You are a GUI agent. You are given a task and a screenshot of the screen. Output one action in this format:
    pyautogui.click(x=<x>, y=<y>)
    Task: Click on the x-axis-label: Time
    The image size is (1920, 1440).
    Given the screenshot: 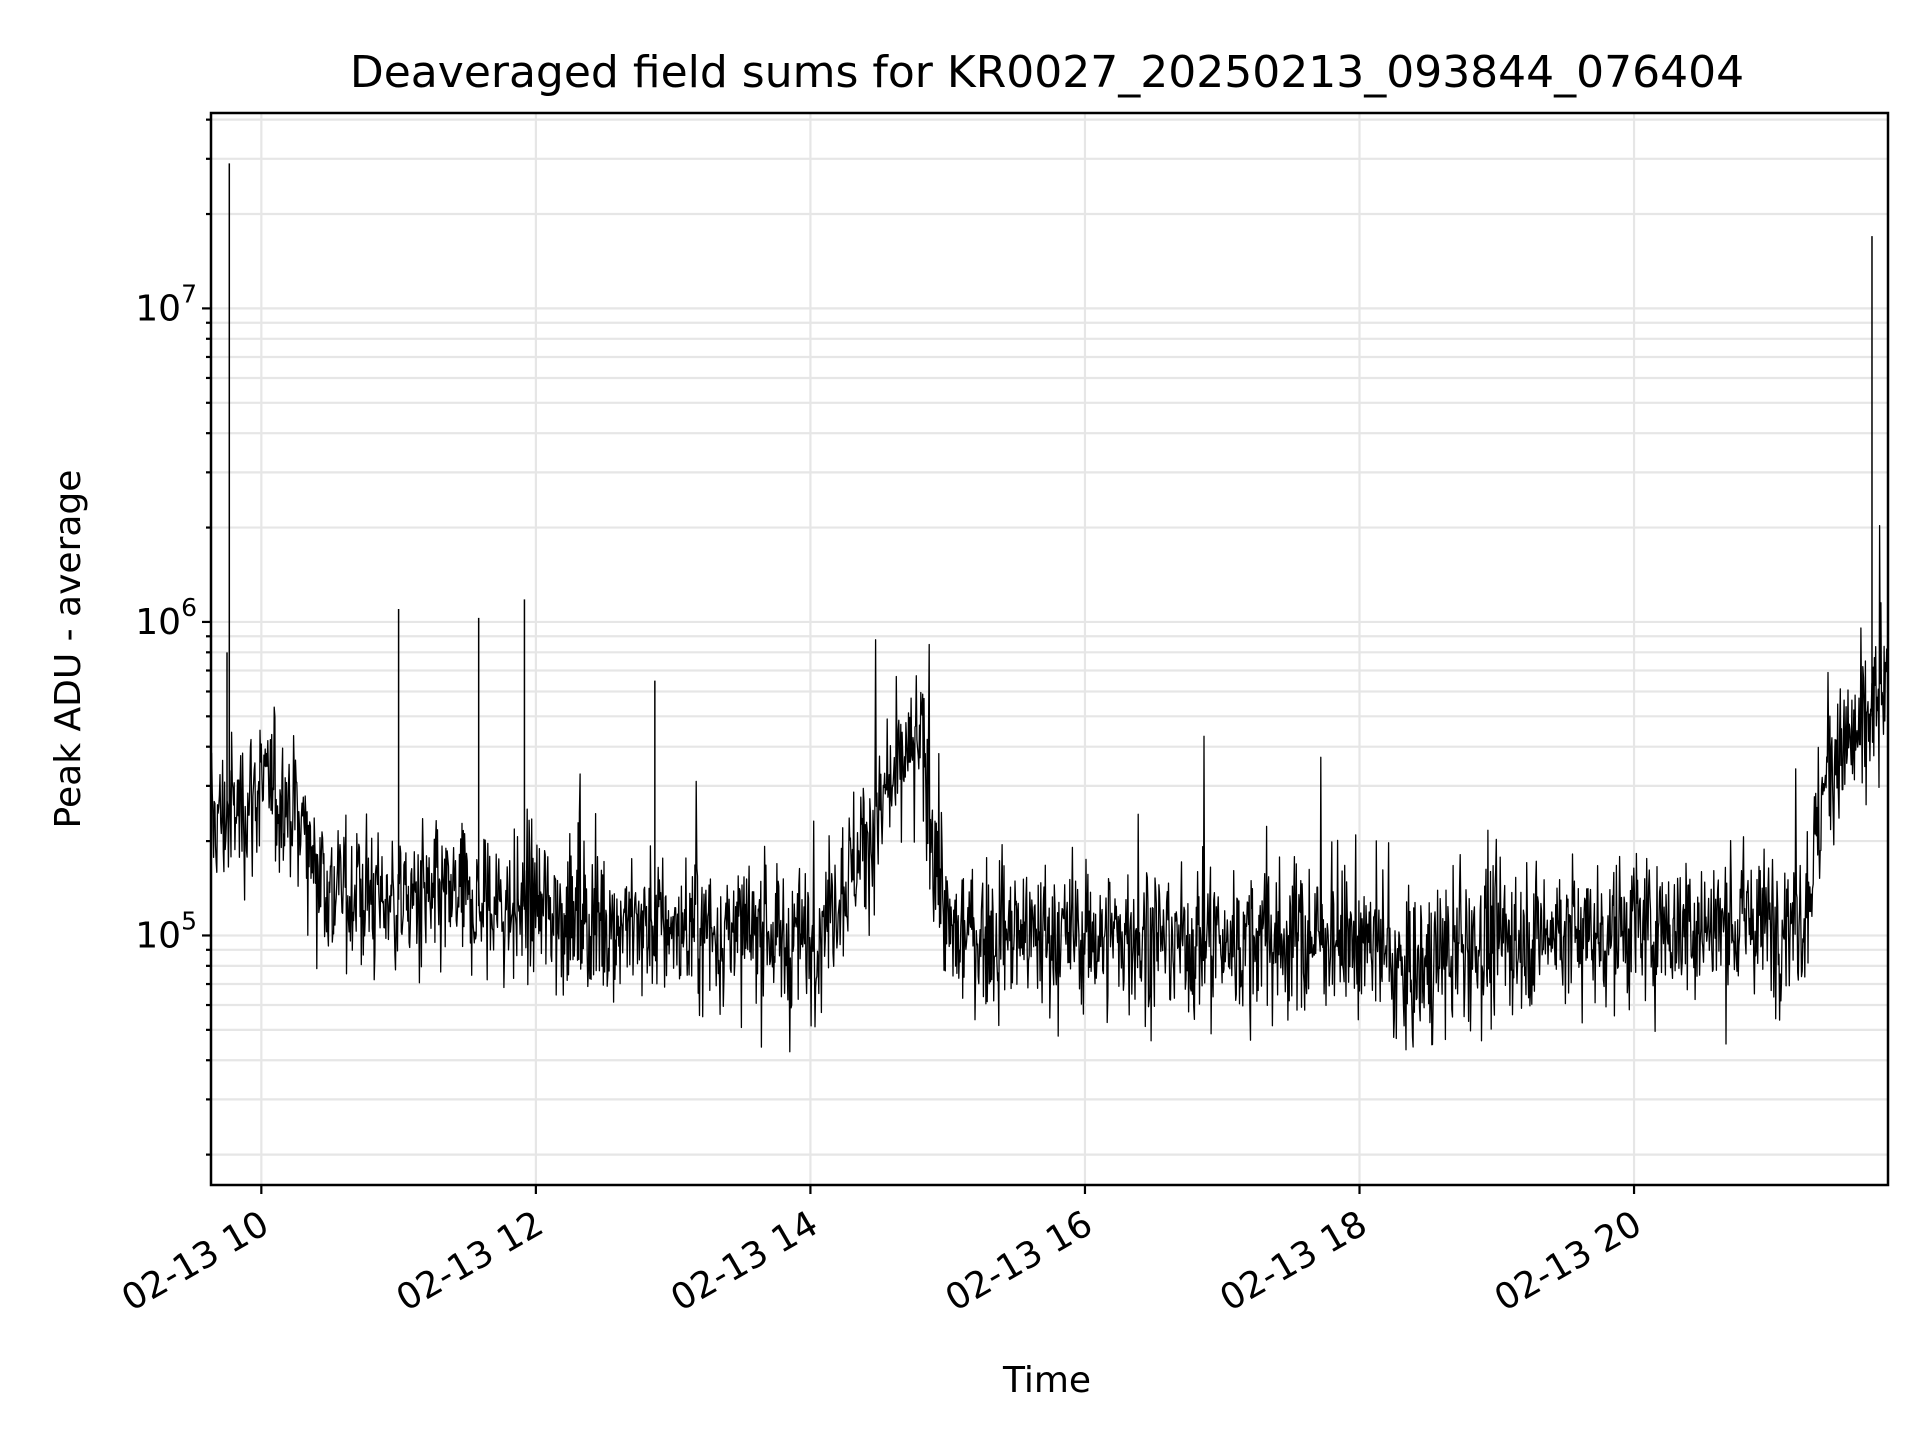 What is the action you would take?
    pyautogui.click(x=1046, y=1380)
    